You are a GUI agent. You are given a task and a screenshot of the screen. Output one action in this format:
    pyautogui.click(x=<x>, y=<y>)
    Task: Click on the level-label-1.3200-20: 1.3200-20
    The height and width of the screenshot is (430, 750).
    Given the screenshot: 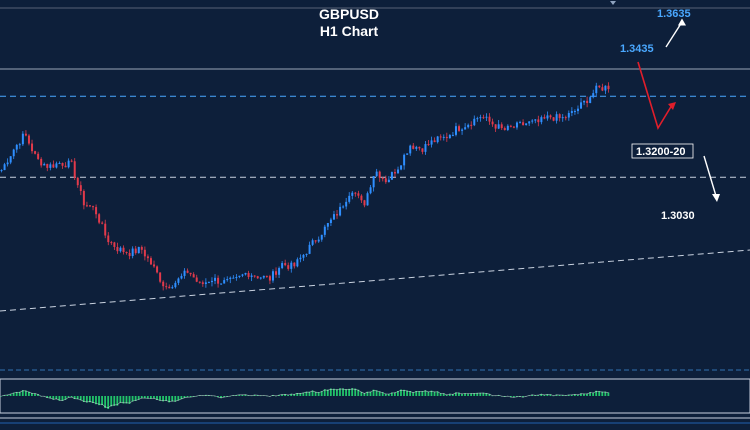 What is the action you would take?
    pyautogui.click(x=661, y=152)
    